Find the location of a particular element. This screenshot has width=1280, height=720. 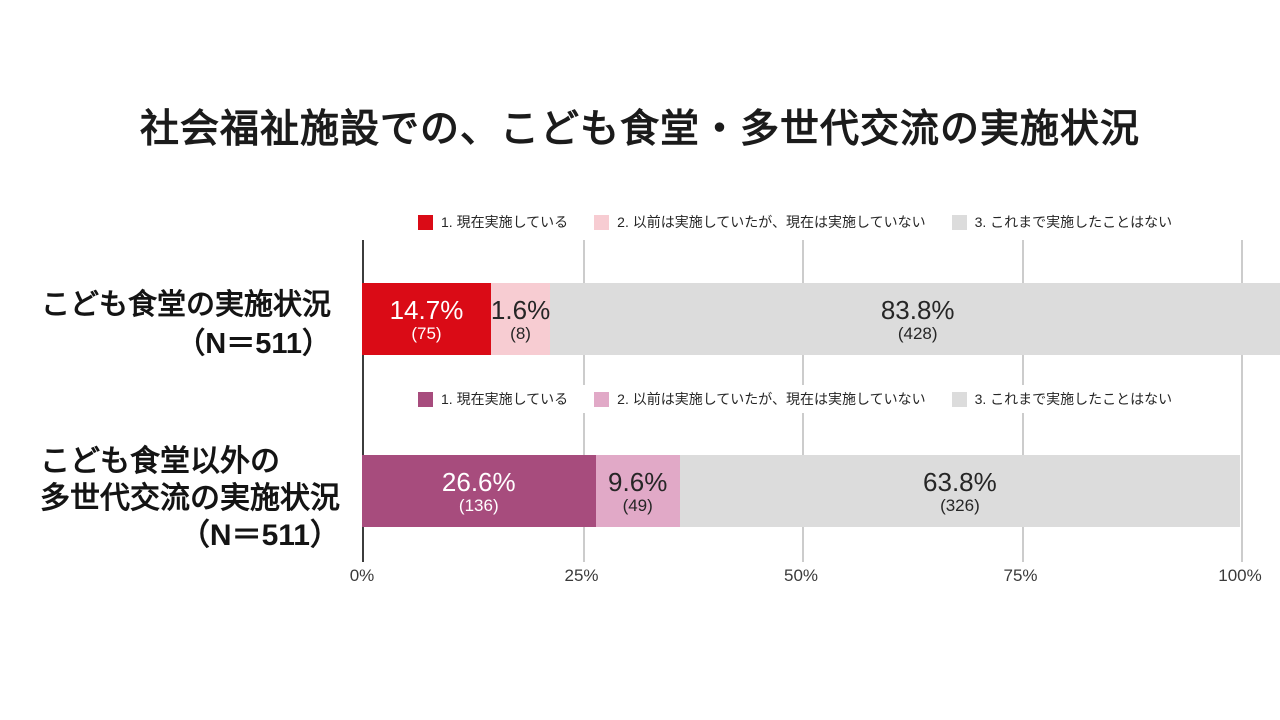

bar-segment-1-2: 1.6% (8) is located at coordinates (520, 319).